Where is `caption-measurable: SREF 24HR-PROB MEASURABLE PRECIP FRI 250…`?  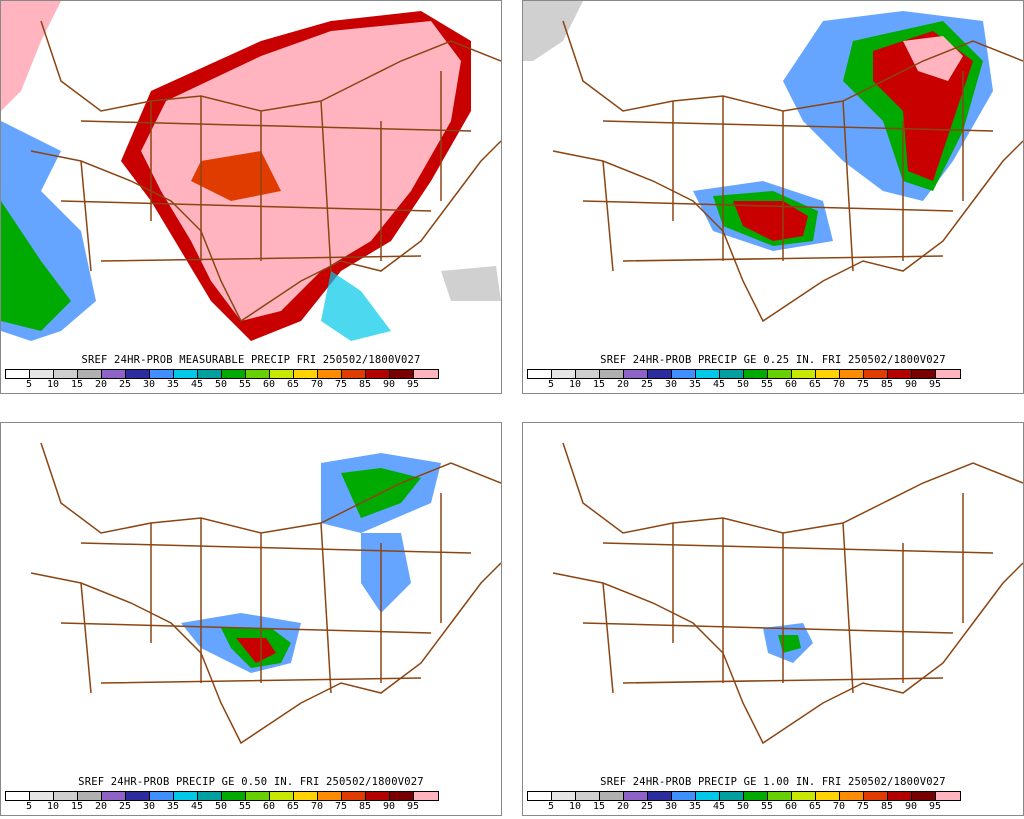 caption-measurable: SREF 24HR-PROB MEASURABLE PRECIP FRI 250… is located at coordinates (251, 360).